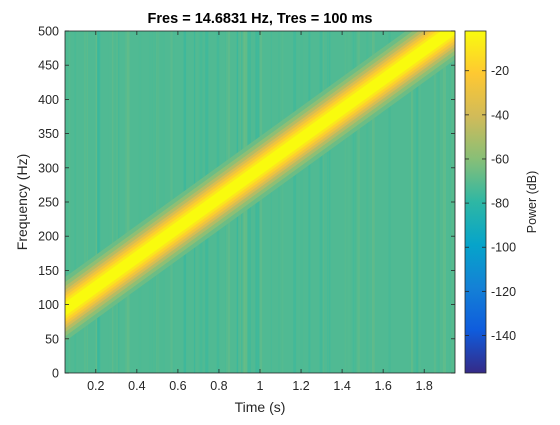 The width and height of the screenshot is (560, 425). Describe the element at coordinates (22, 202) in the screenshot. I see `y-axis-label: Frequency (Hz)` at that location.